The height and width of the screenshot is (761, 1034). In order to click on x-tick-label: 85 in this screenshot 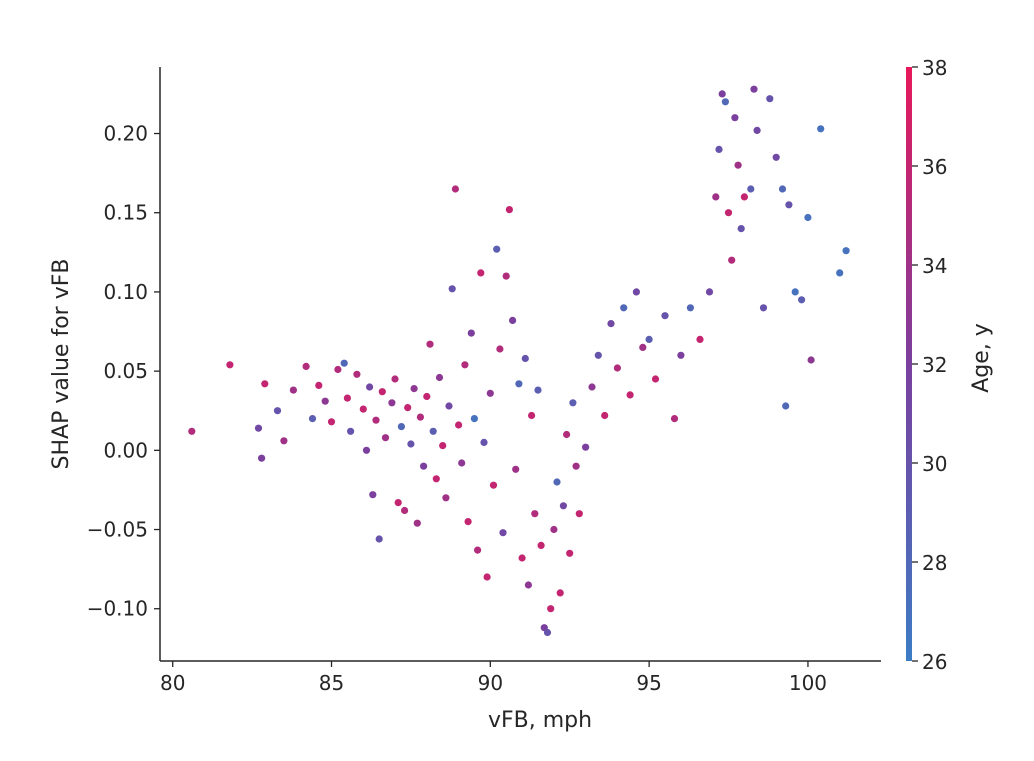, I will do `click(331, 683)`.